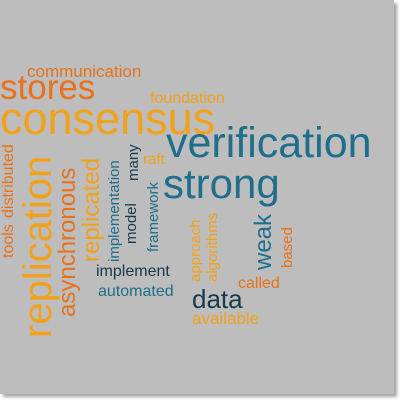  What do you see at coordinates (8, 181) in the screenshot?
I see `word-distributed: distributed` at bounding box center [8, 181].